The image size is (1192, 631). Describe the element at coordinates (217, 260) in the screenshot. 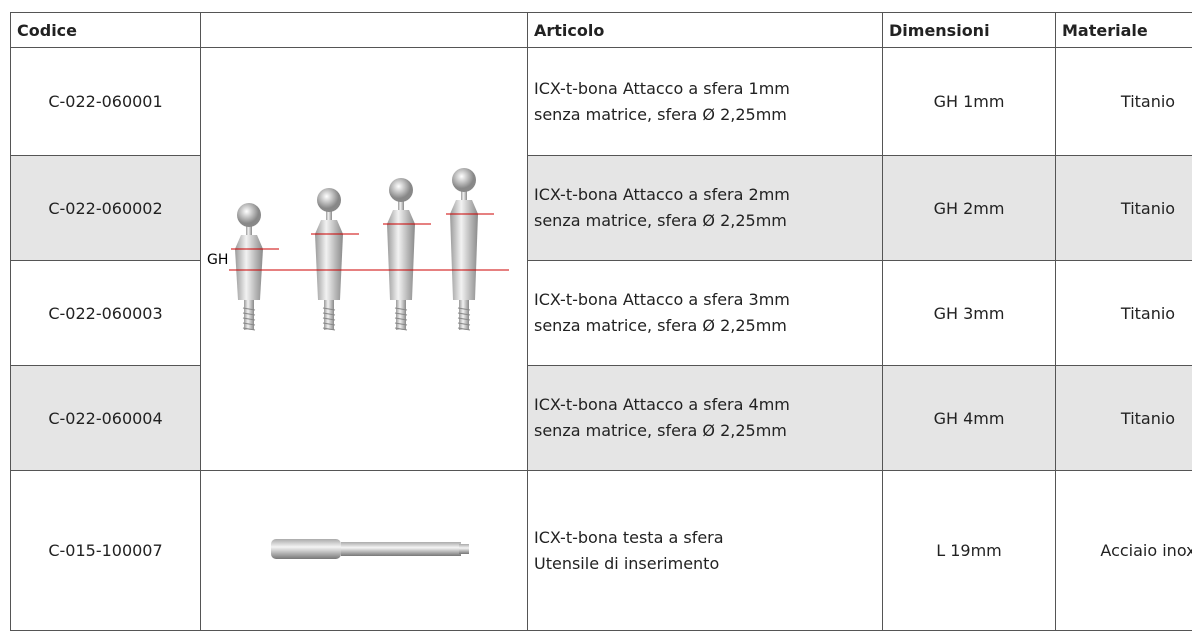

I see `image-label: GH` at that location.